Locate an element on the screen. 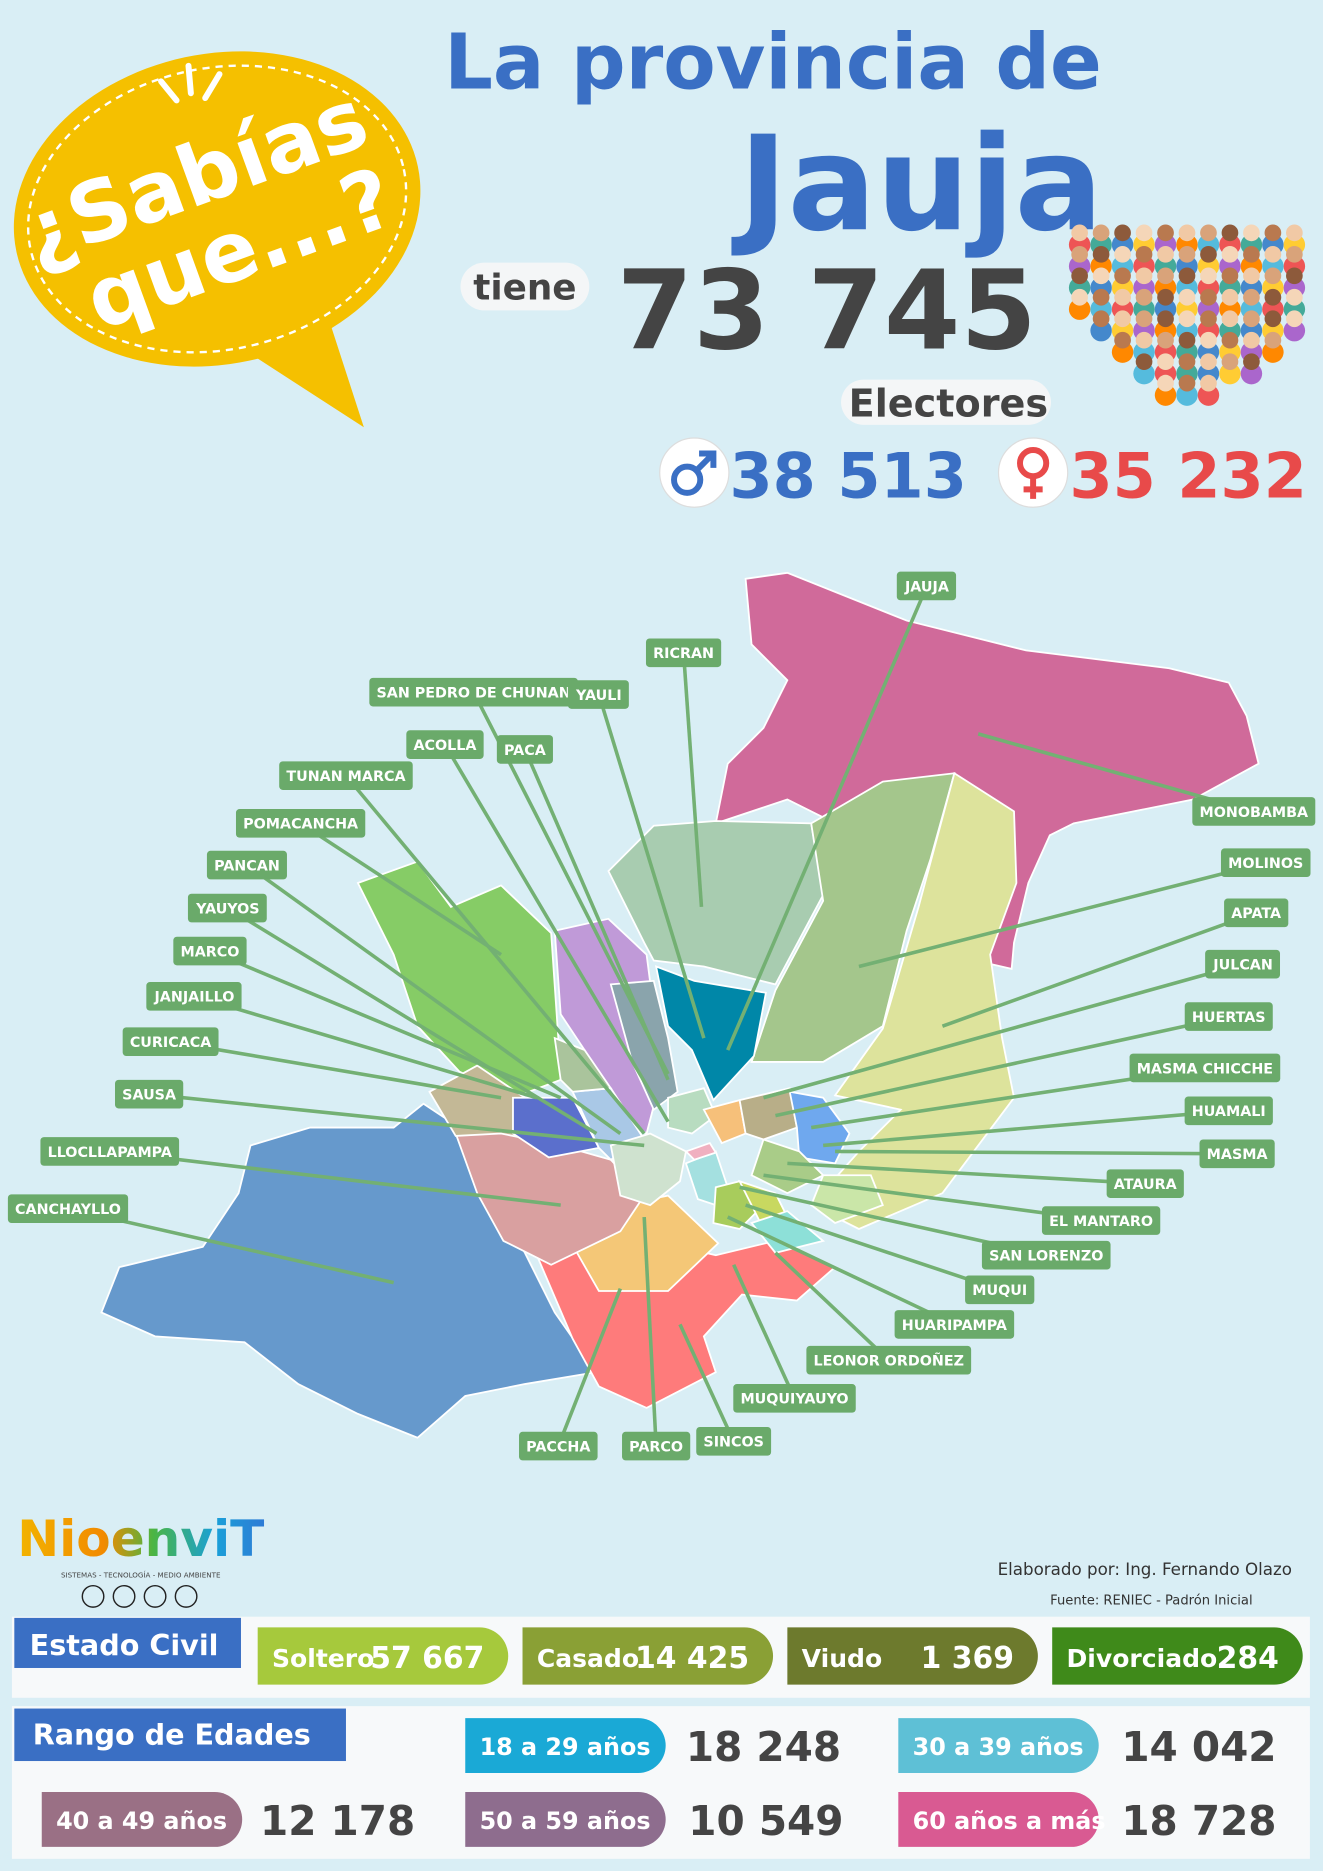  section-title: Rango de Edades is located at coordinates (172, 1734).